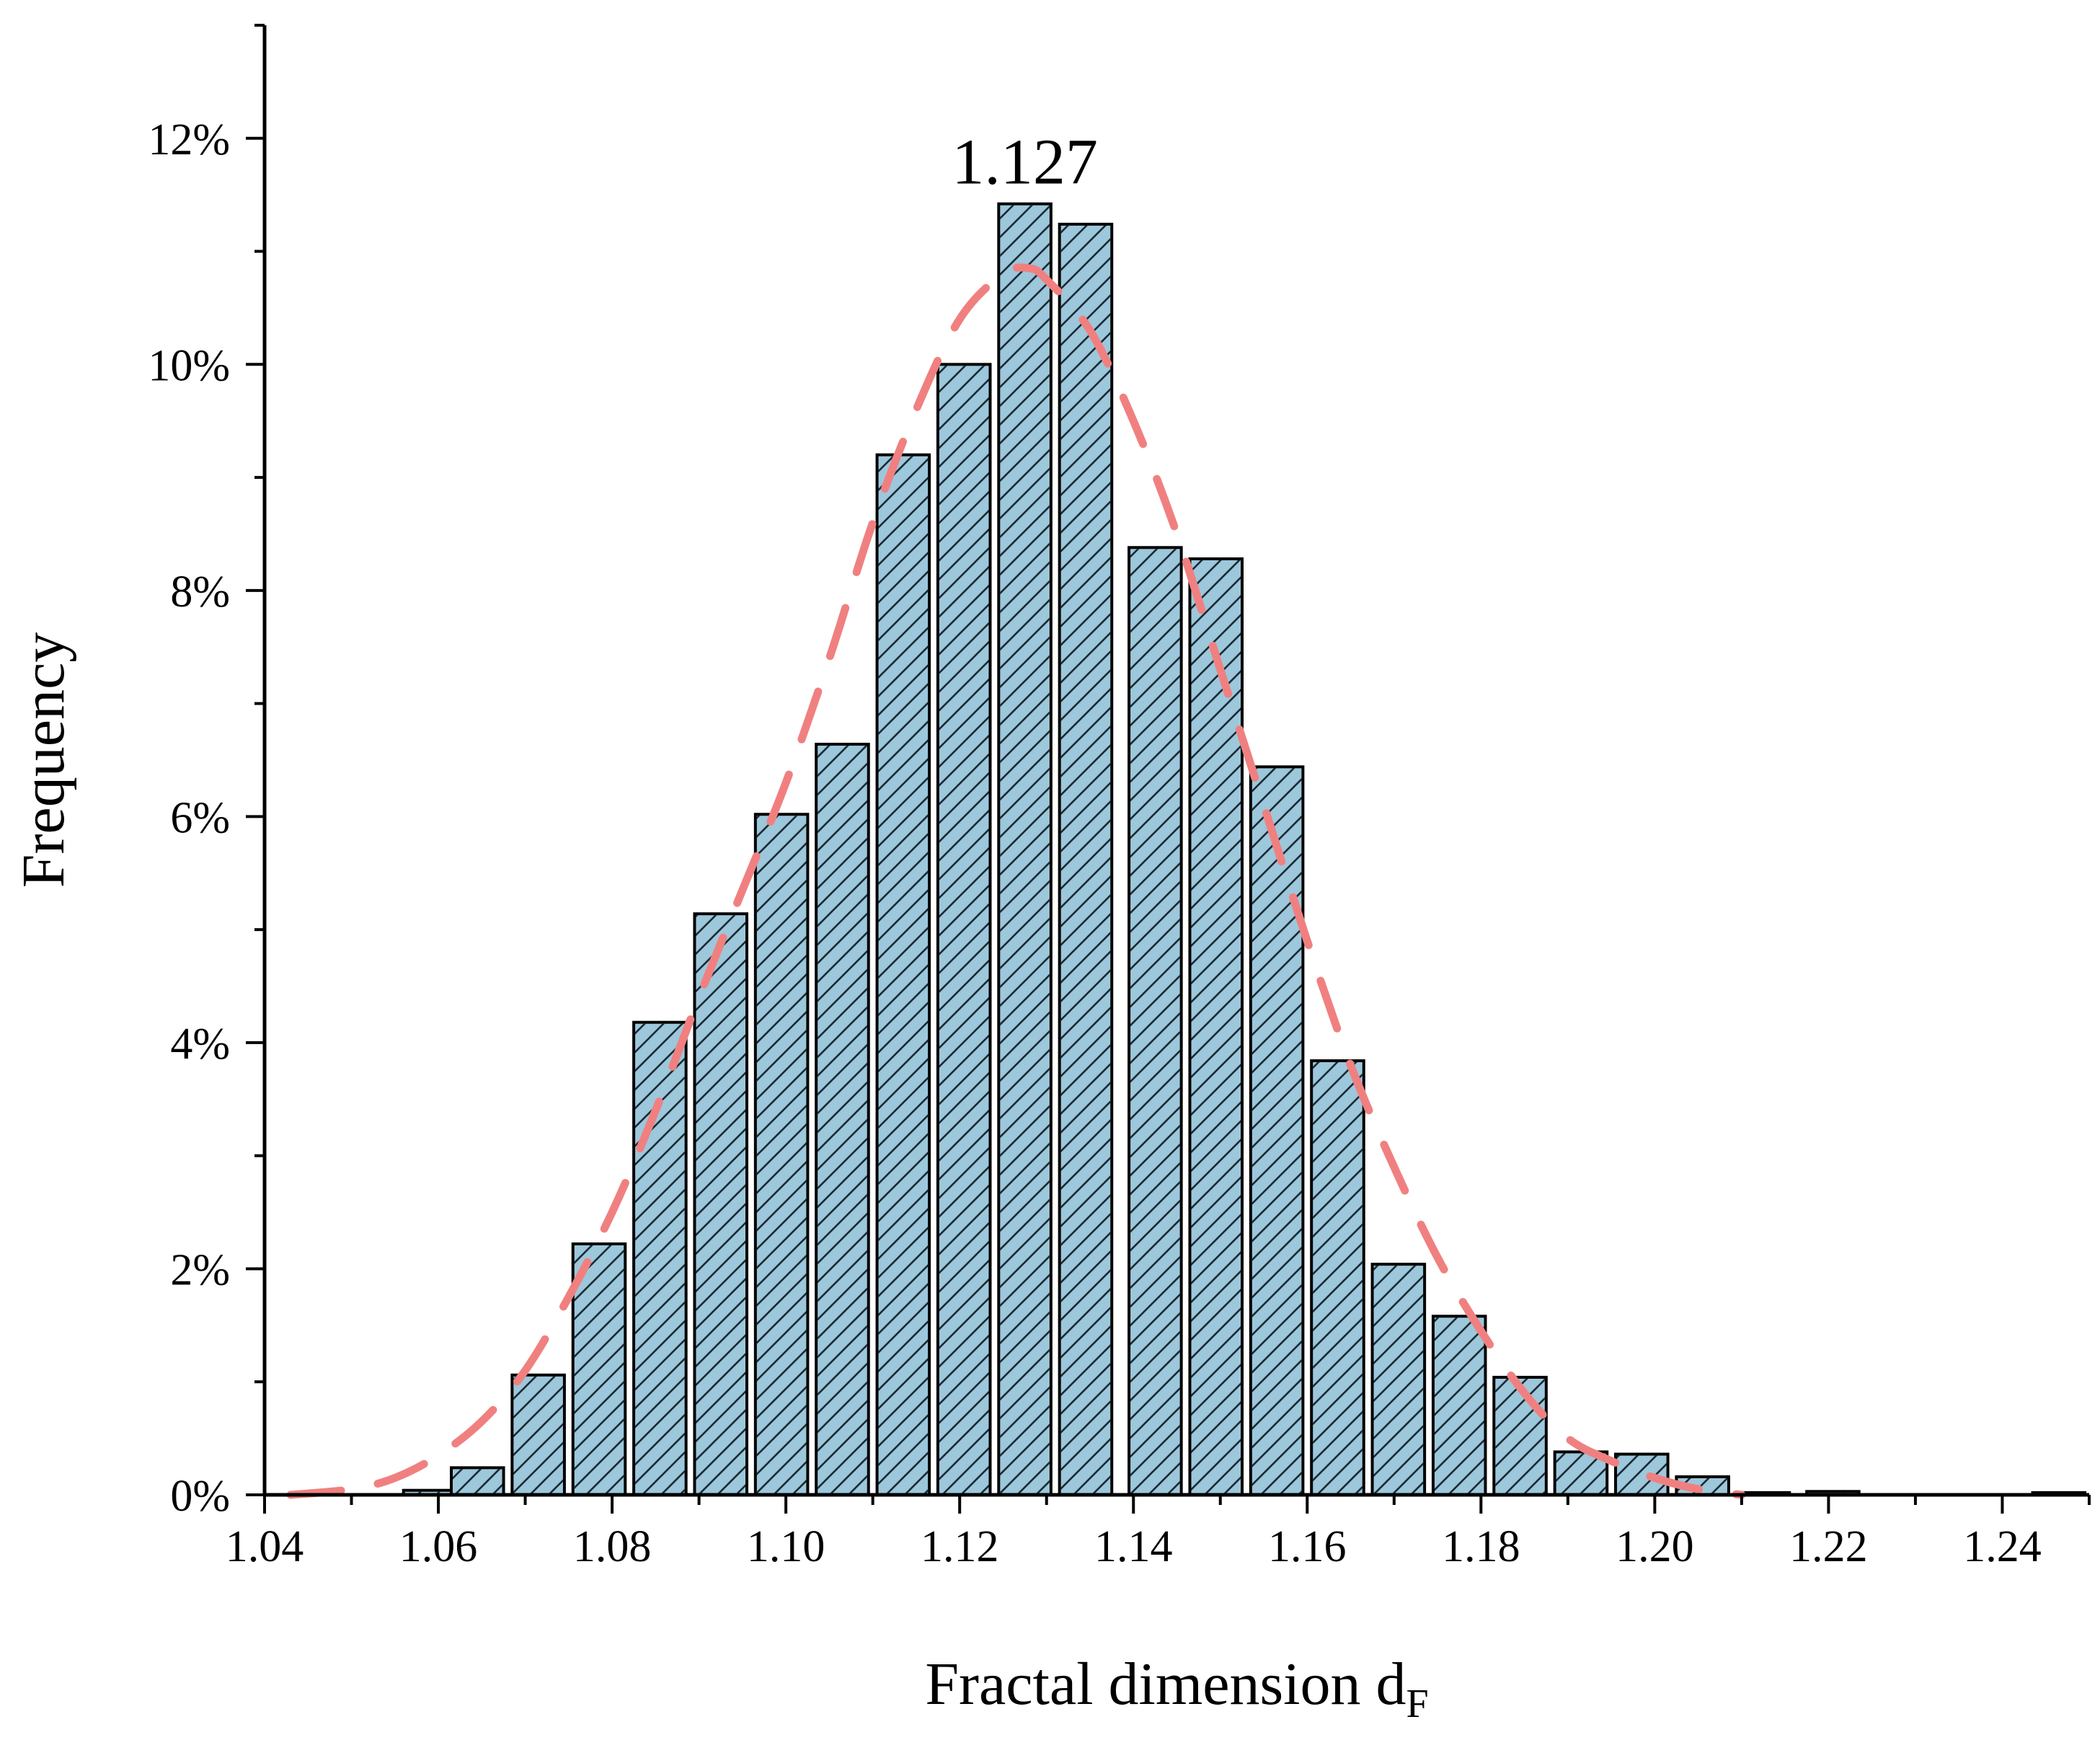 The width and height of the screenshot is (2100, 1753). I want to click on peak-annotation: 1.127, so click(1025, 162).